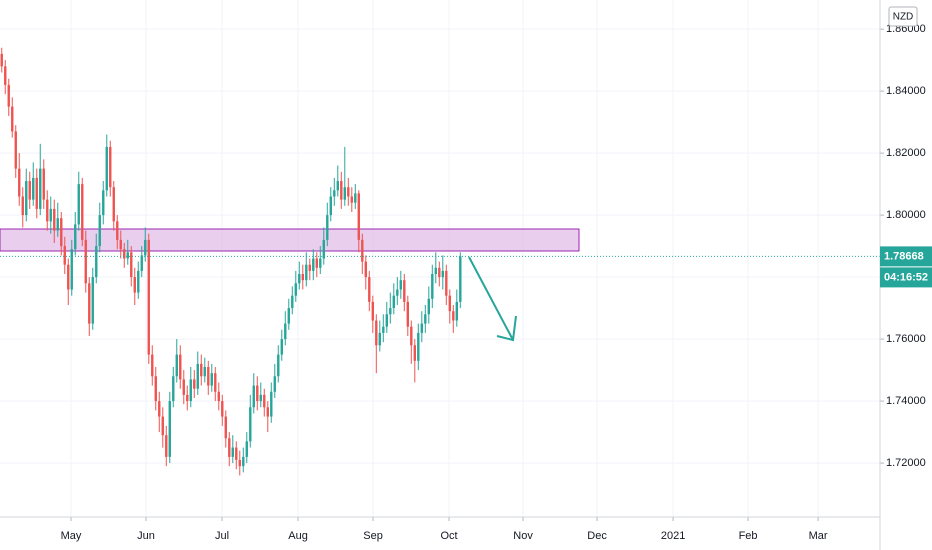 The image size is (932, 550). What do you see at coordinates (906, 401) in the screenshot?
I see `y-tick-label: 1.74000` at bounding box center [906, 401].